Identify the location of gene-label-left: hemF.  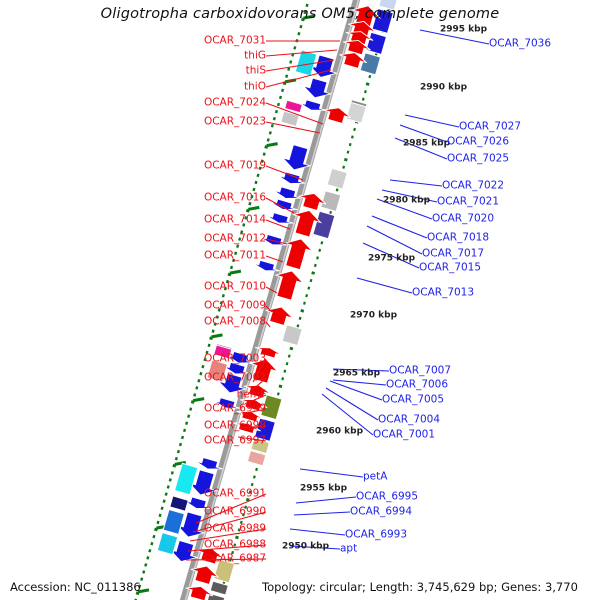
(251, 394).